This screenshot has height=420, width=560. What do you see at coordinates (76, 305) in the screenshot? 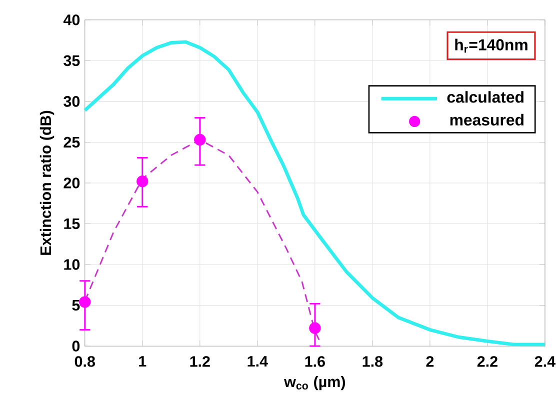
I see `y-tick-label: 5` at bounding box center [76, 305].